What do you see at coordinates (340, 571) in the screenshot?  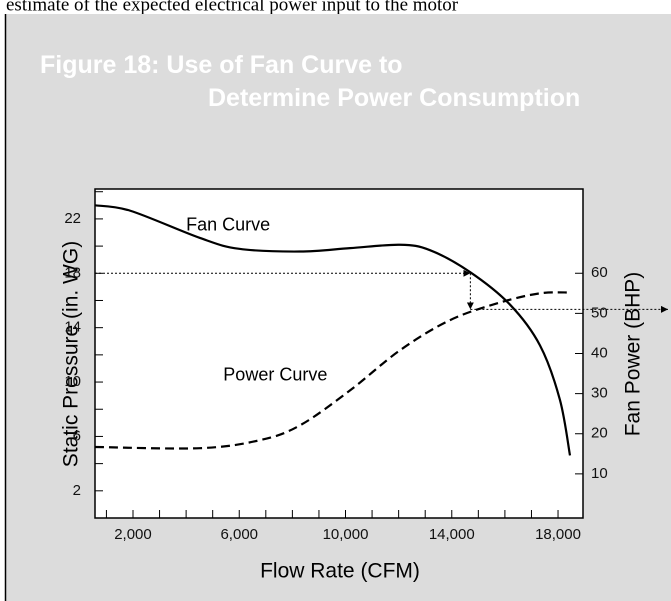 I see `x-axis-label: Flow Rate (CFM)` at bounding box center [340, 571].